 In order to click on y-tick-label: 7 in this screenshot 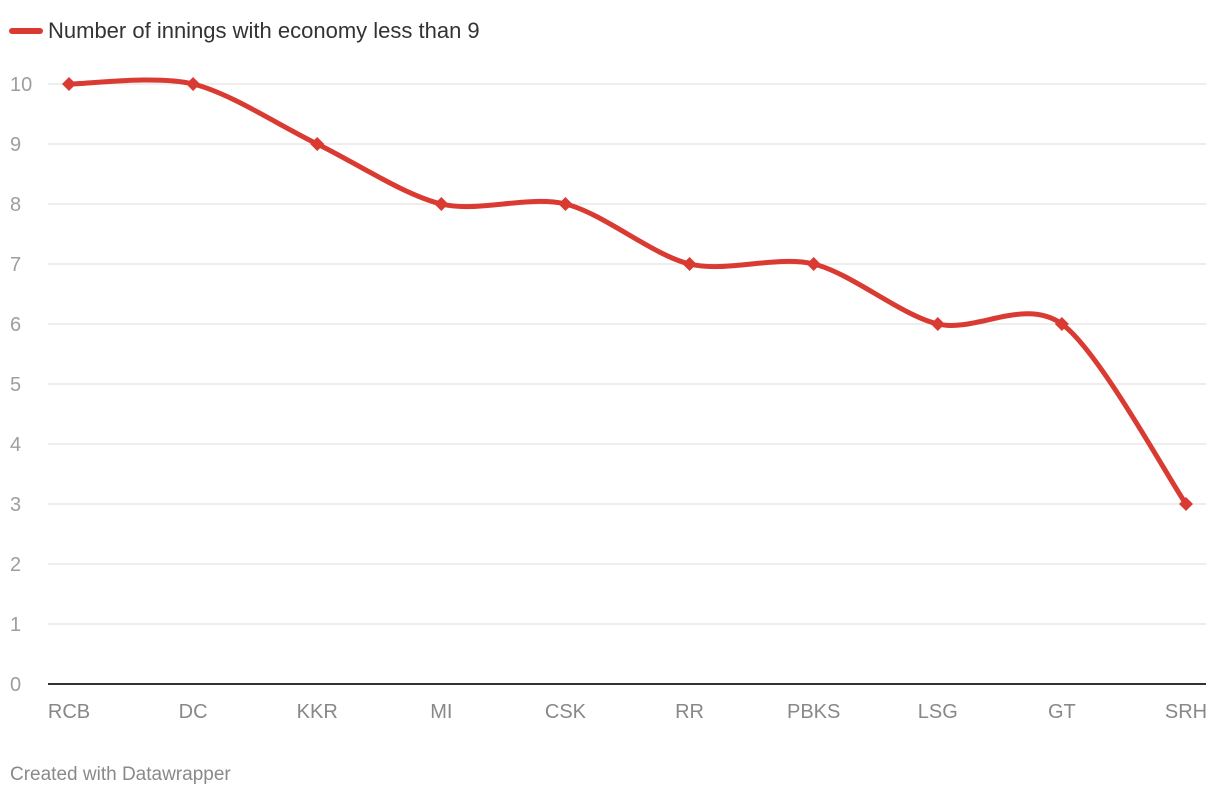, I will do `click(15, 265)`.